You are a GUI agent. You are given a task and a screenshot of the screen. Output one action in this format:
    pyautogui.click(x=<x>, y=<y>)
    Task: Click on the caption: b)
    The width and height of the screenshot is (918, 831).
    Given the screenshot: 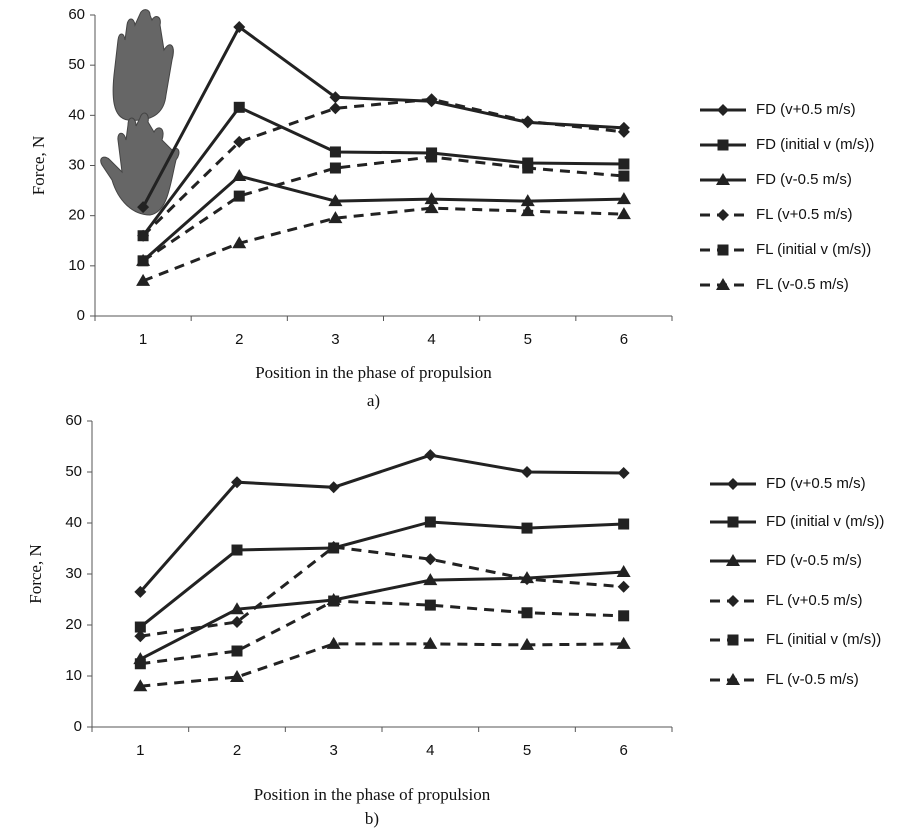 What is the action you would take?
    pyautogui.click(x=372, y=818)
    